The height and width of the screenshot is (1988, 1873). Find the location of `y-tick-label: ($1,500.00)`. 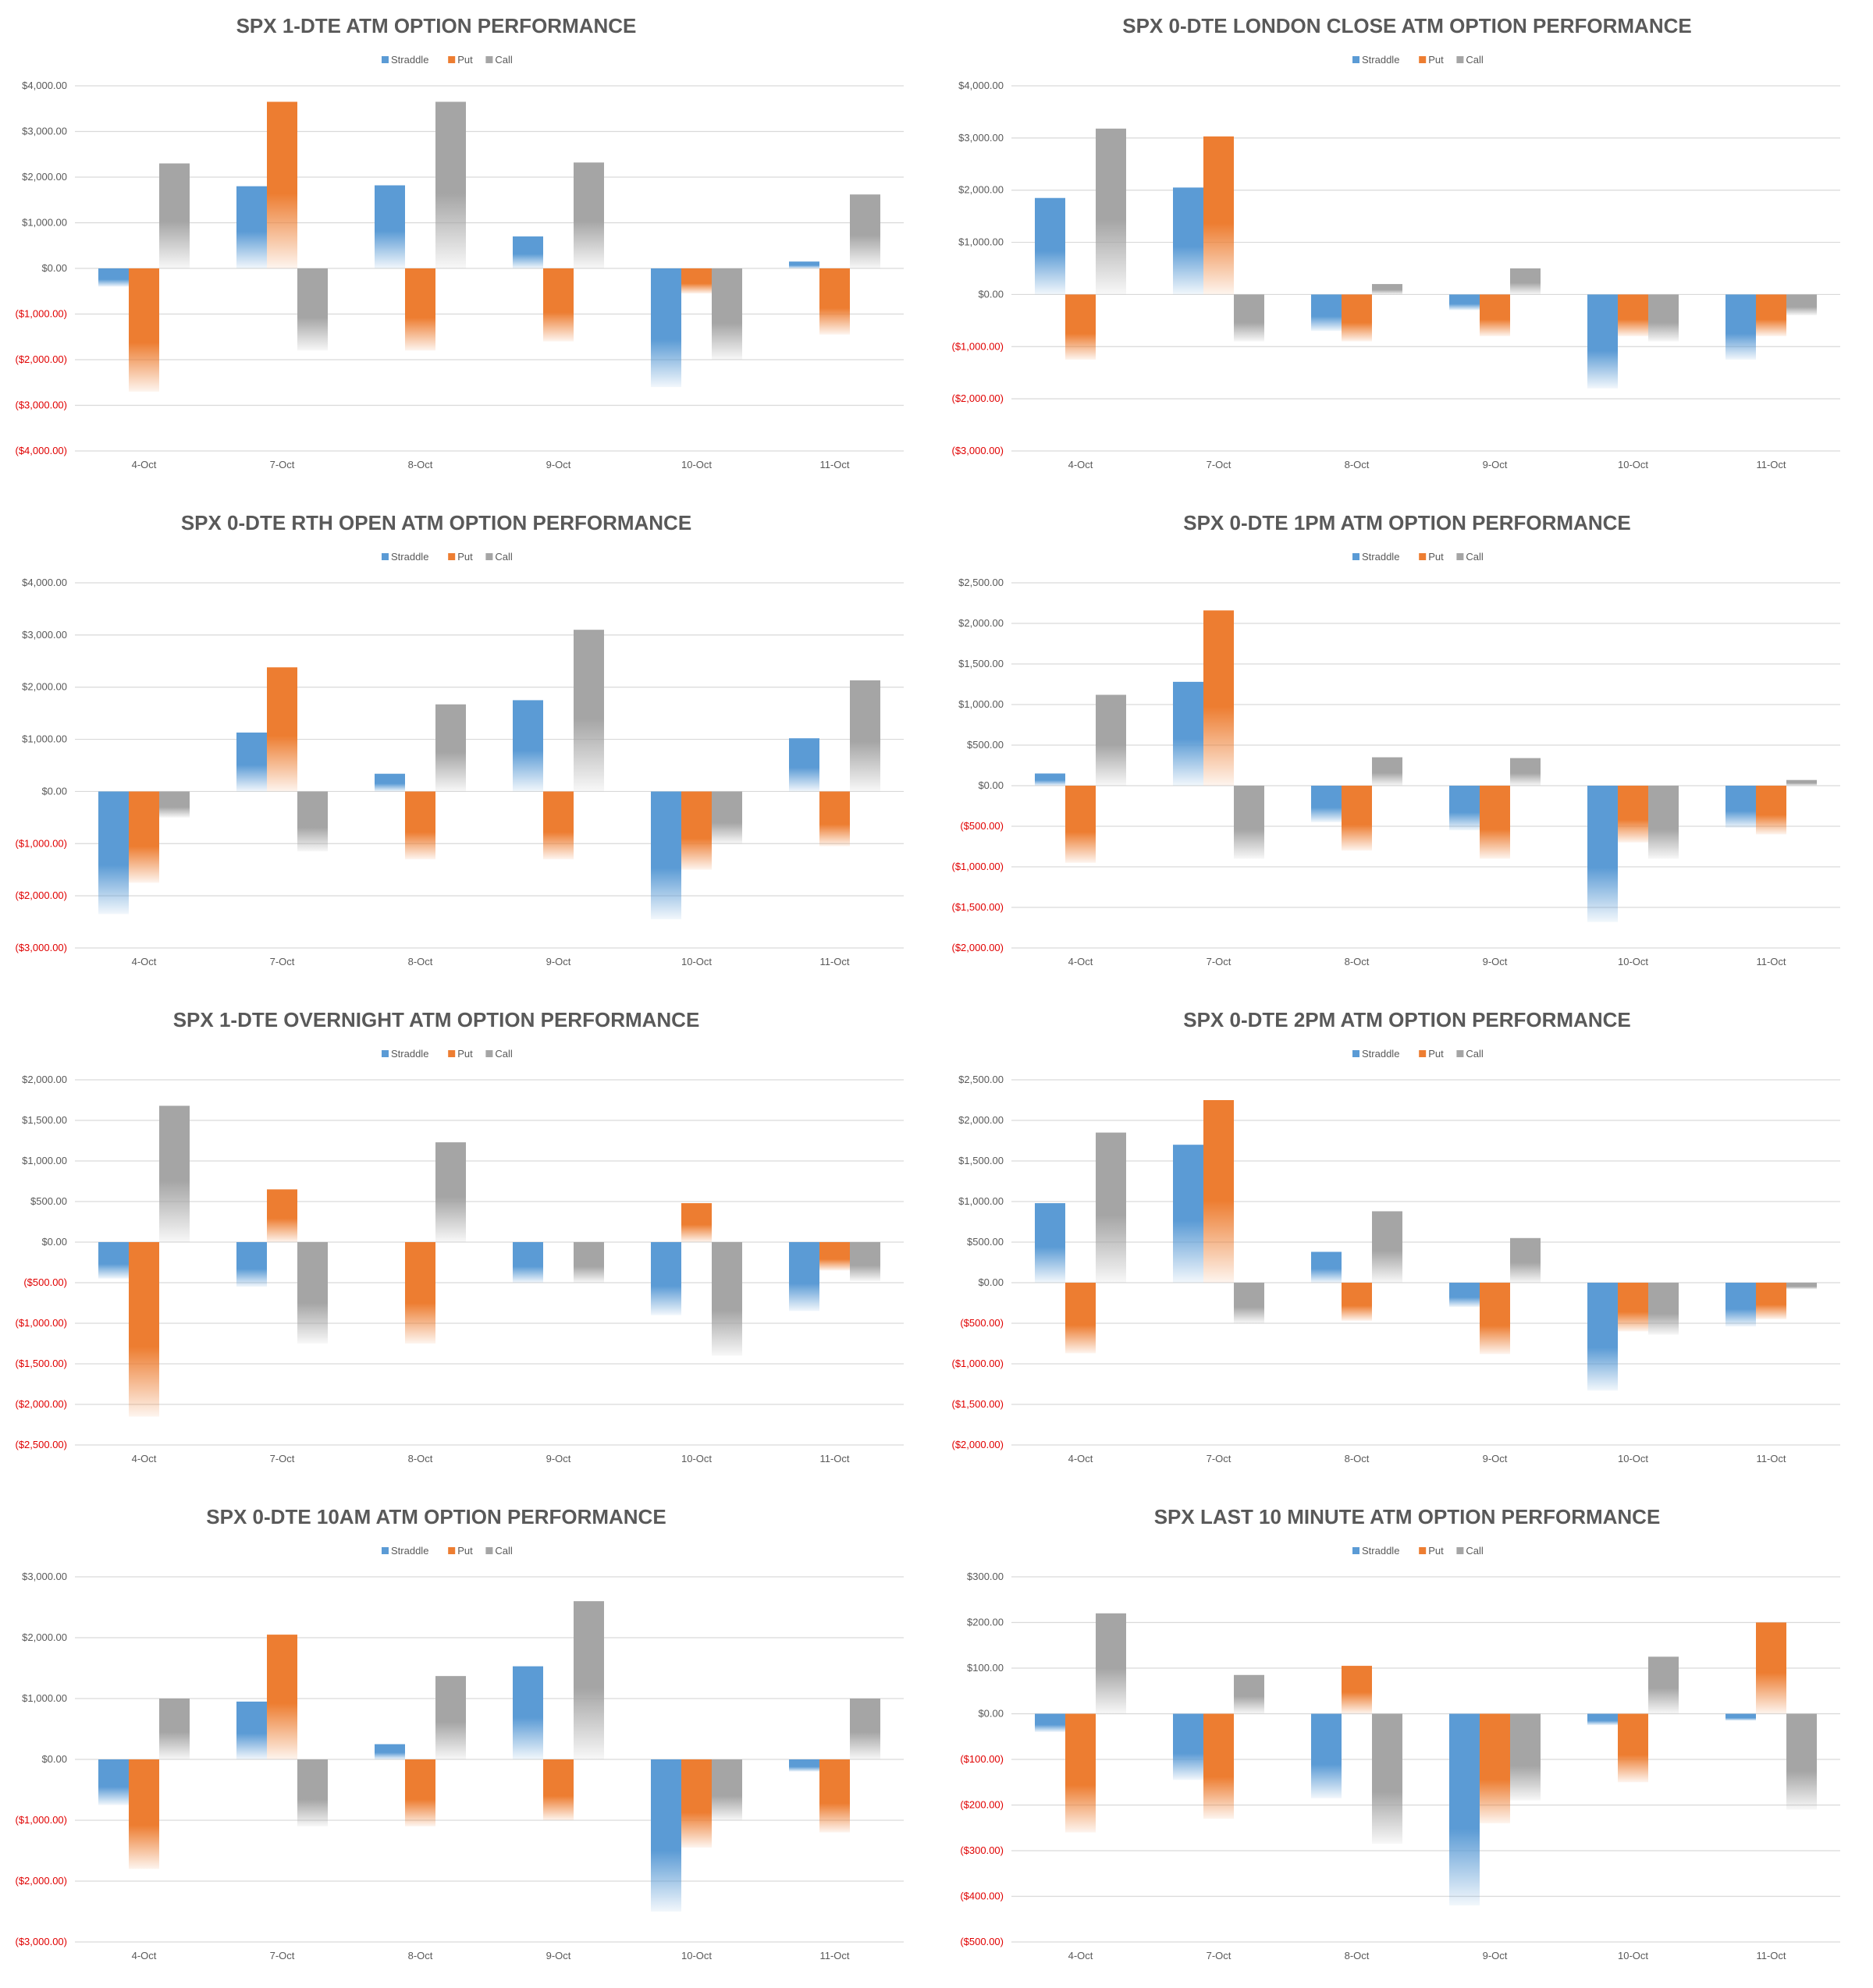

y-tick-label: ($1,500.00) is located at coordinates (978, 1404).